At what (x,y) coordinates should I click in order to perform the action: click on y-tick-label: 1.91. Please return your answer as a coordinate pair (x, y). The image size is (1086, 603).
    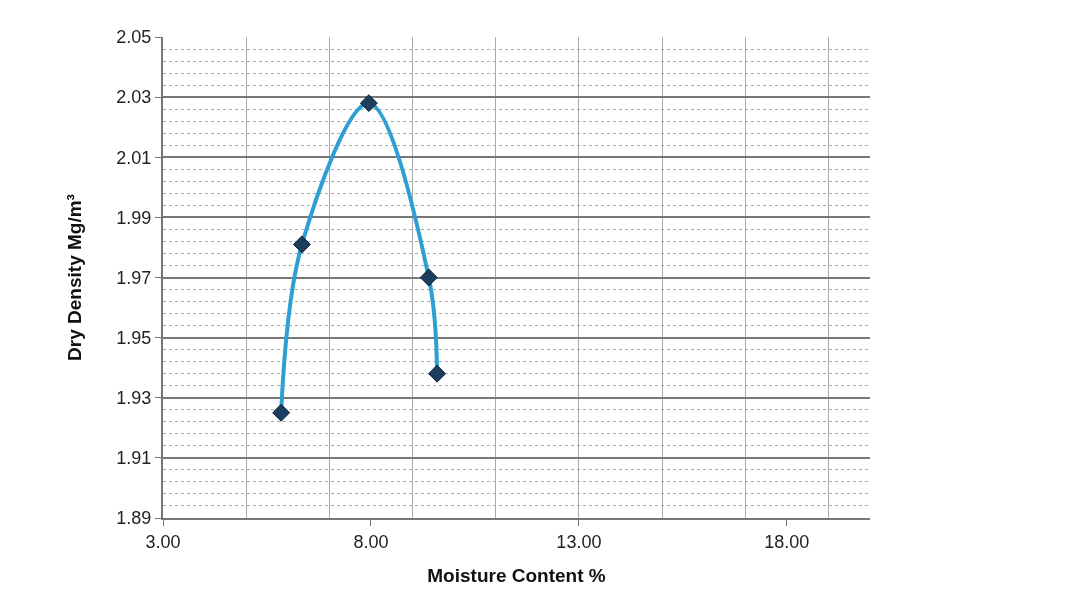
    Looking at the image, I should click on (134, 458).